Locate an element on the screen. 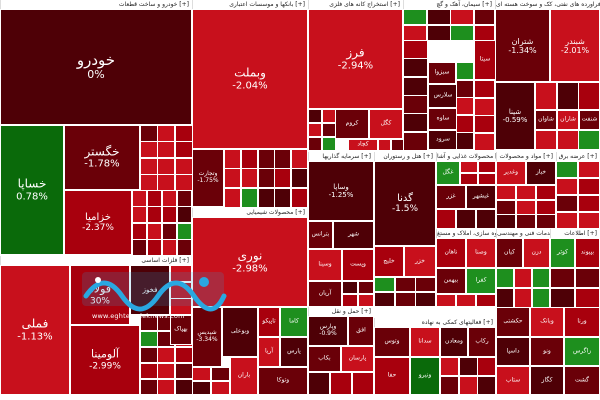  tile-setab: ستاب is located at coordinates (513, 380).